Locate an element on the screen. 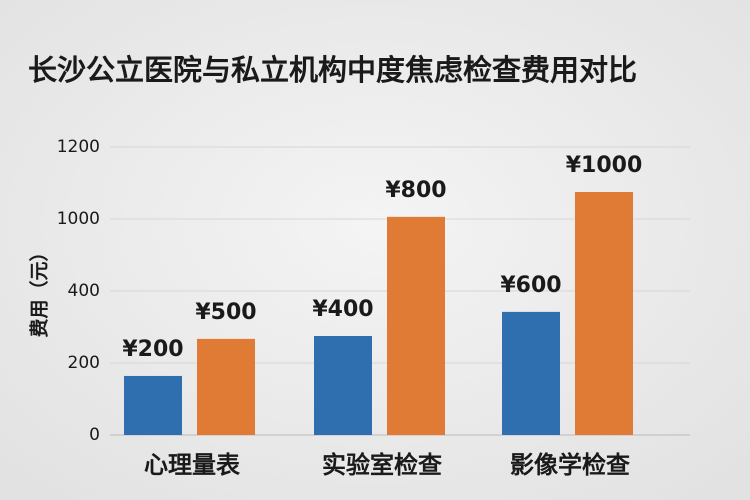 Image resolution: width=750 pixels, height=500 pixels. x-tick-label: 心理量表 is located at coordinates (192, 465).